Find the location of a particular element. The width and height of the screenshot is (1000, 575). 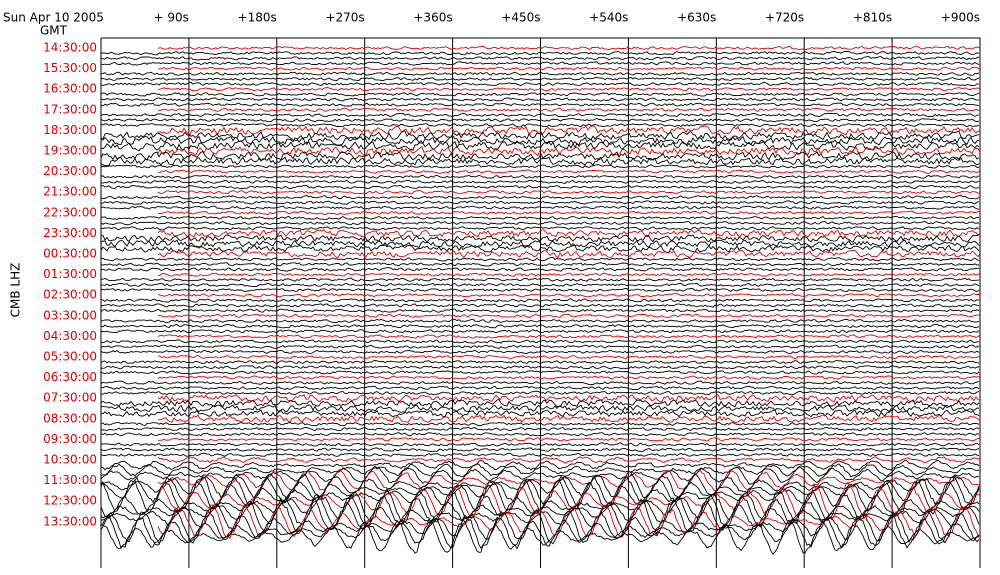

x-tick-label: +900s is located at coordinates (960, 18).